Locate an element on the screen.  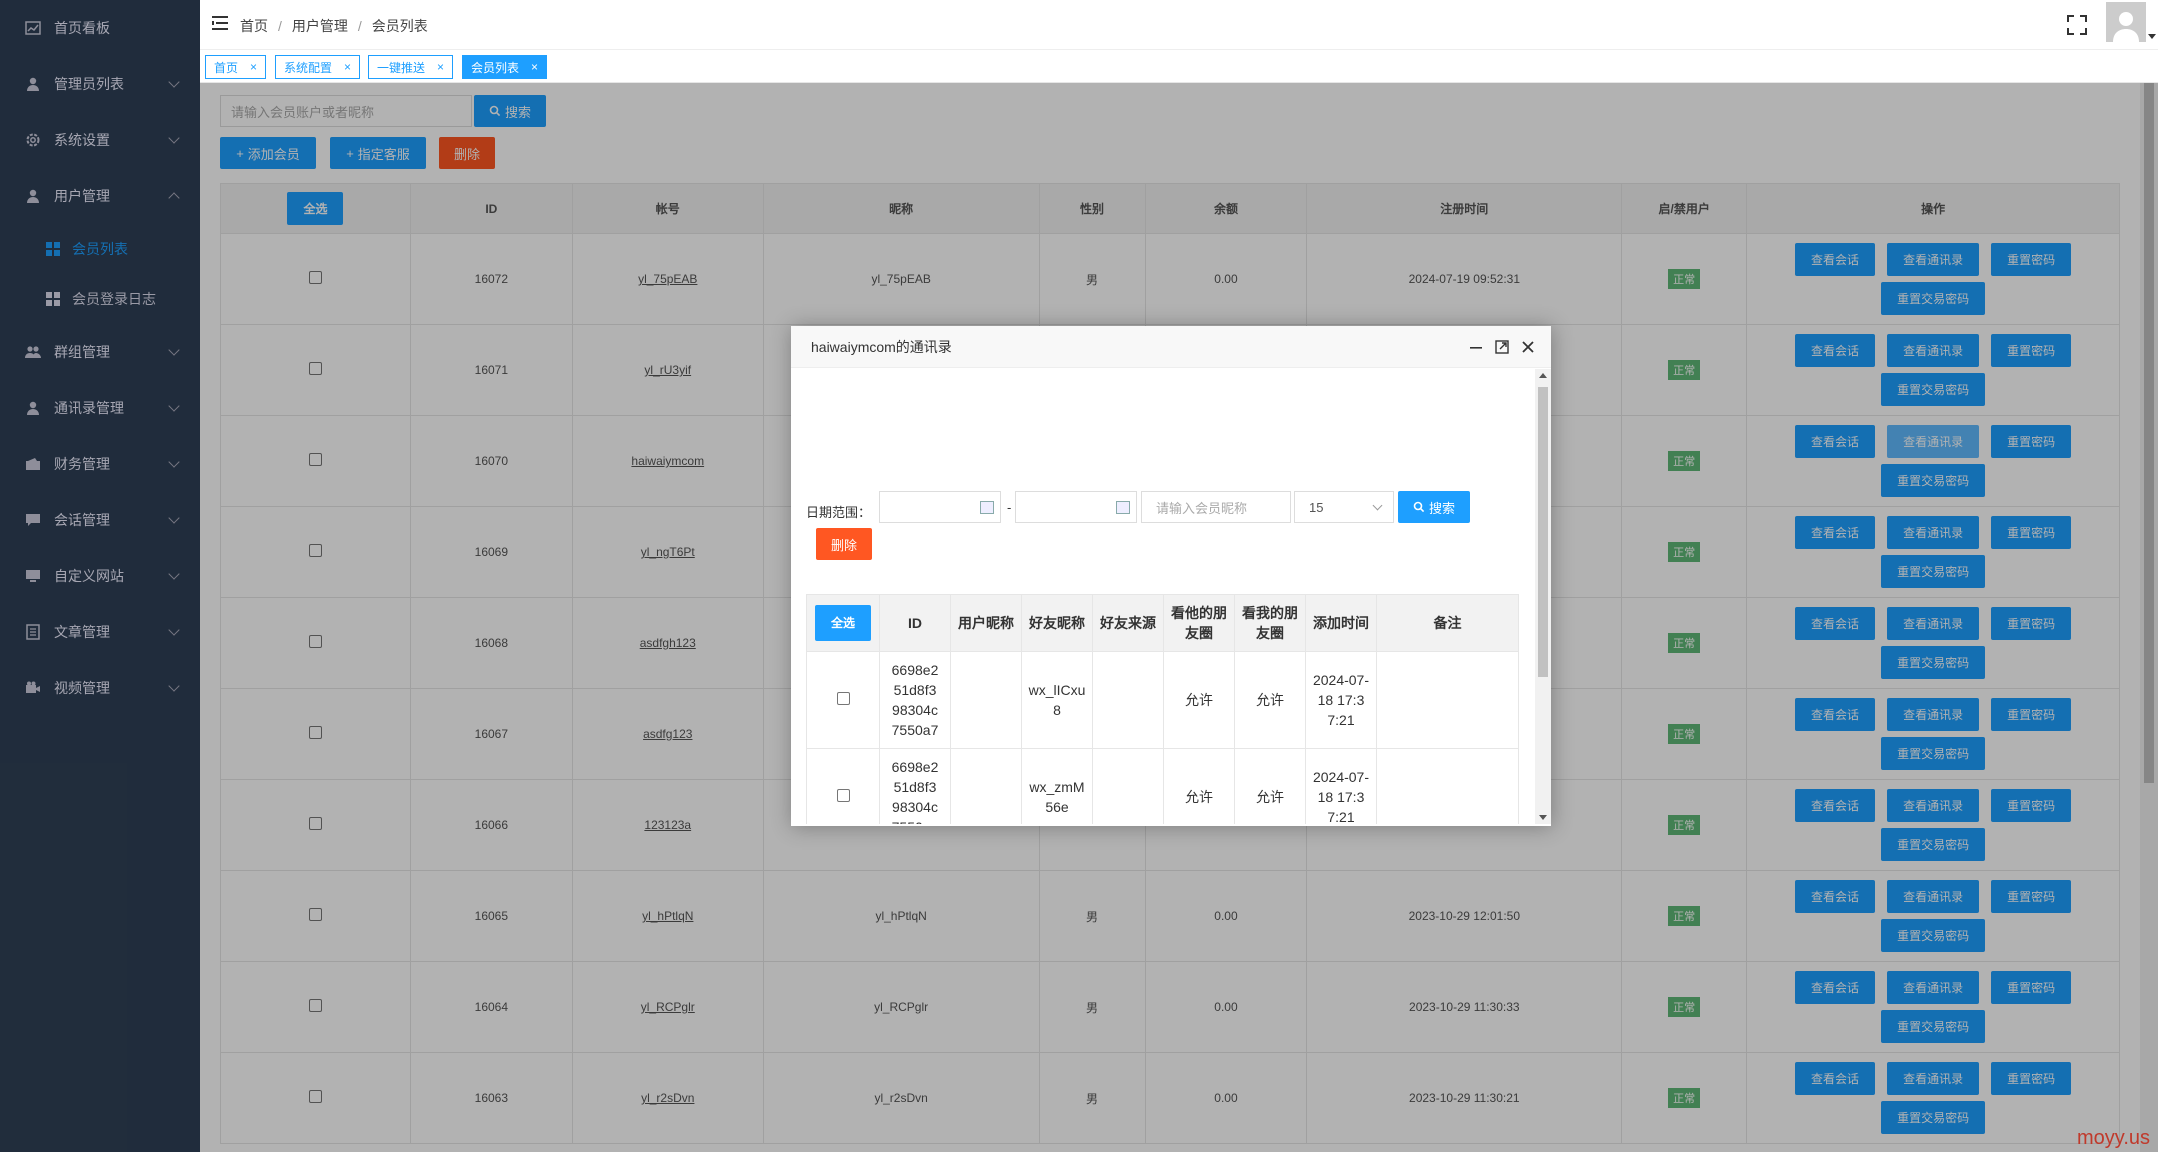
date-end-input is located at coordinates (1076, 507).